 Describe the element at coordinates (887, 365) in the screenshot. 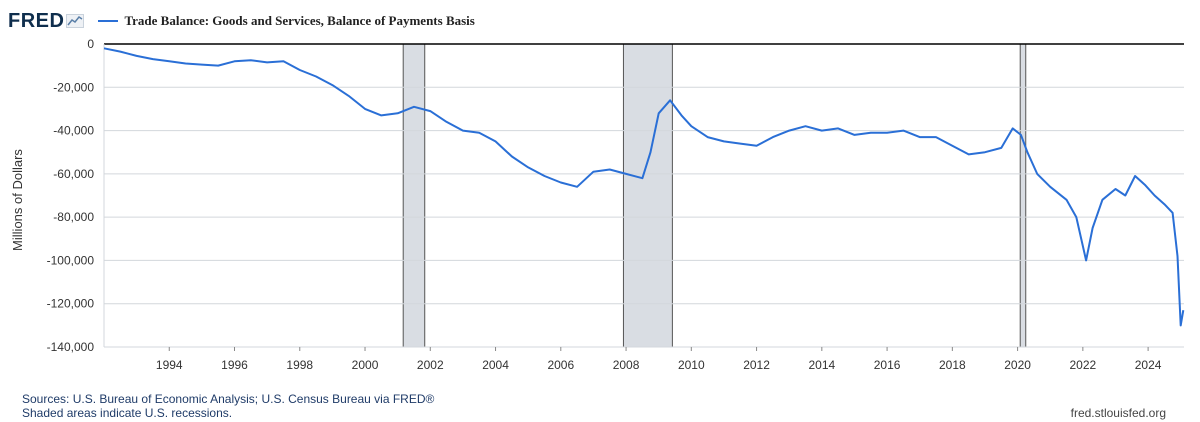

I see `x-tick-label: 2016` at that location.